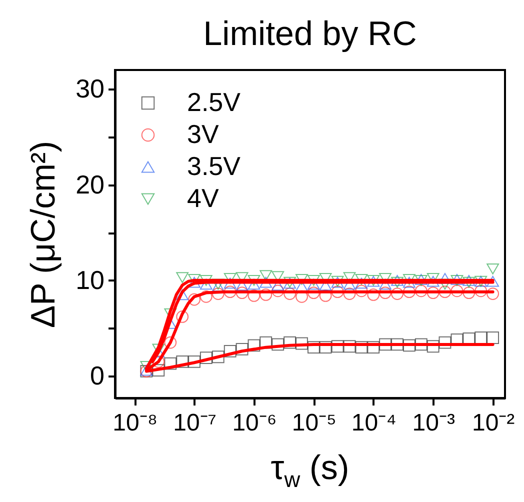  I want to click on x-tick-label: 10⁻⁵, so click(314, 423).